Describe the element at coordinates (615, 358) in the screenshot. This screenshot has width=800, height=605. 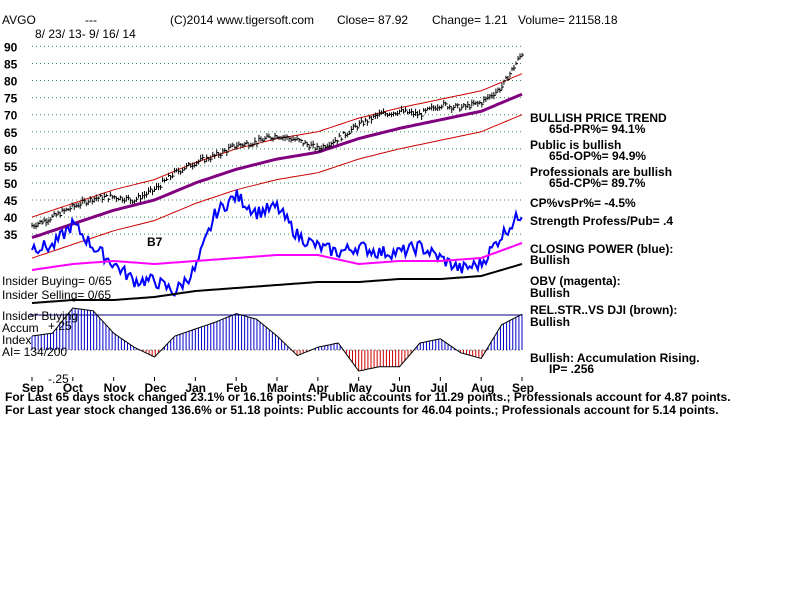
I see `side-panel-text: Bullish: Accumulation Rising.` at that location.